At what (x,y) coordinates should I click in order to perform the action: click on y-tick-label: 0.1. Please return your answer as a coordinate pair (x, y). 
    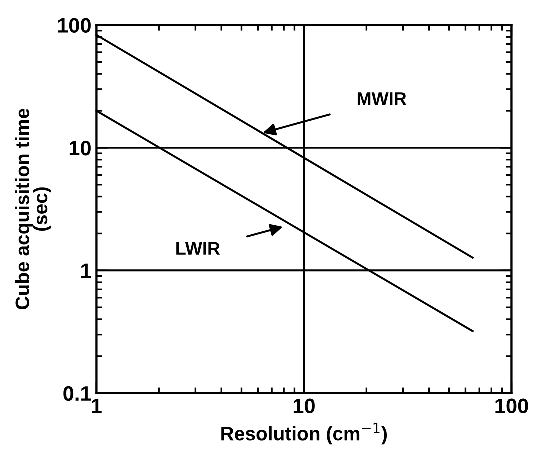
    Looking at the image, I should click on (78, 394).